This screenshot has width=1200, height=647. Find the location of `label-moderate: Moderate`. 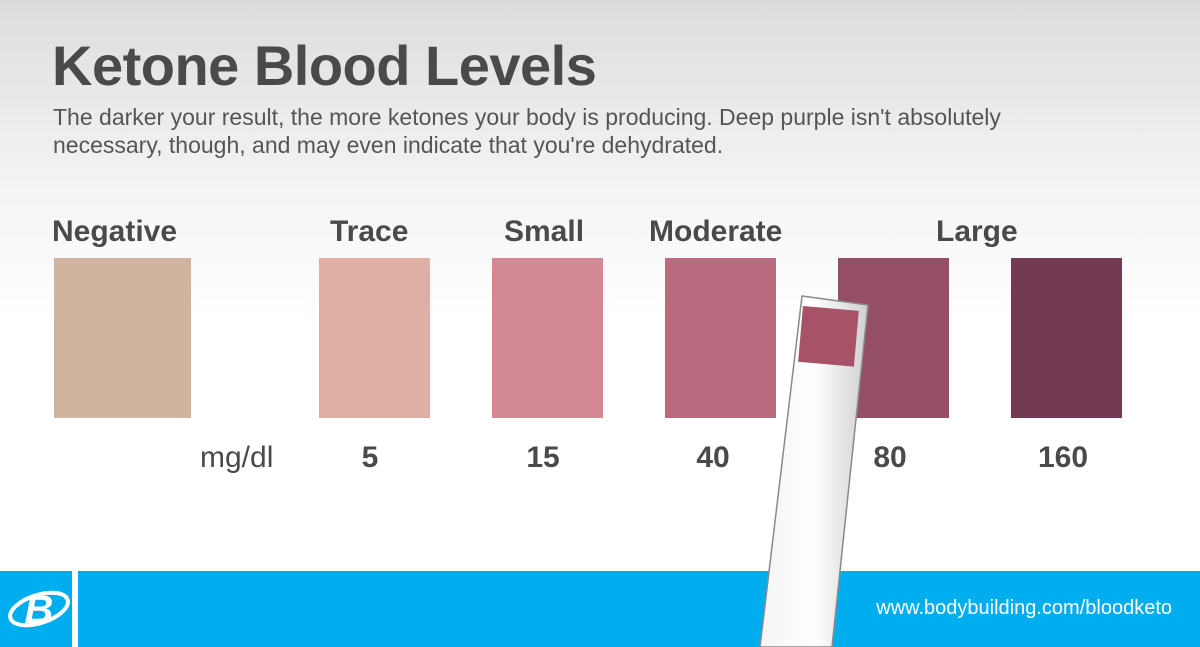

label-moderate: Moderate is located at coordinates (716, 231).